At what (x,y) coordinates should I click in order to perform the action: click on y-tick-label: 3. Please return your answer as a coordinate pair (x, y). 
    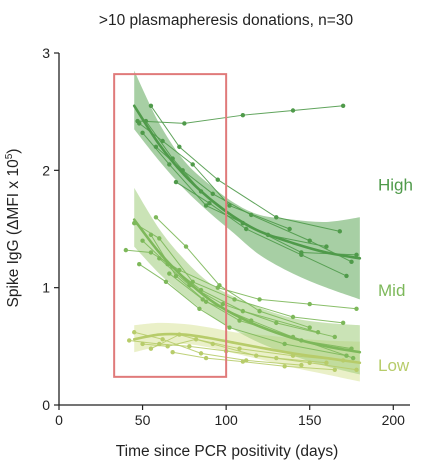
    Looking at the image, I should click on (46, 53).